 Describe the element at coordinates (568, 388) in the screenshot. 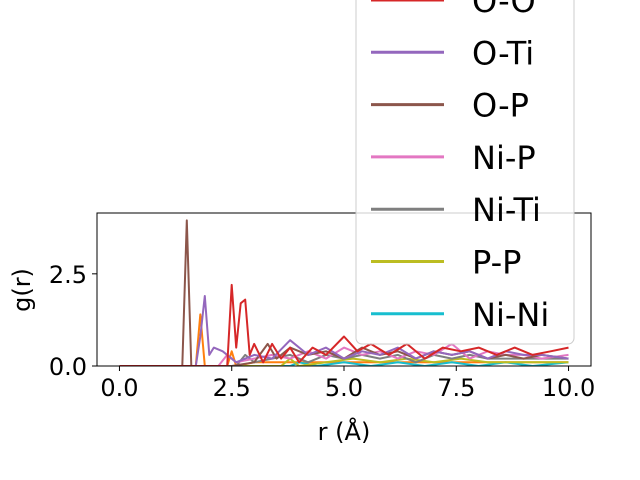

I see `x-tick-label: 10.0` at that location.